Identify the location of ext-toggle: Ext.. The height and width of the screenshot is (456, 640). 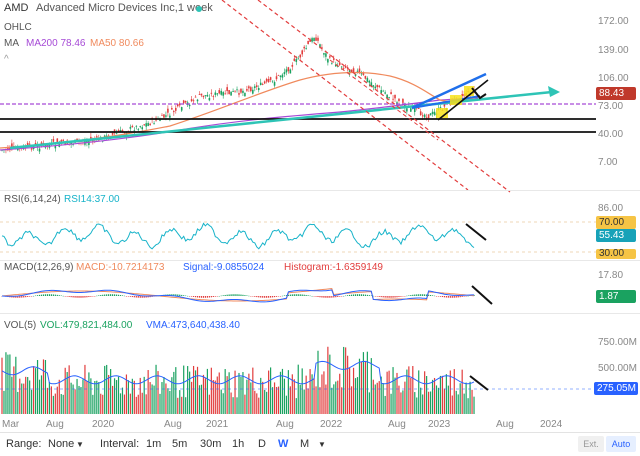
(591, 444).